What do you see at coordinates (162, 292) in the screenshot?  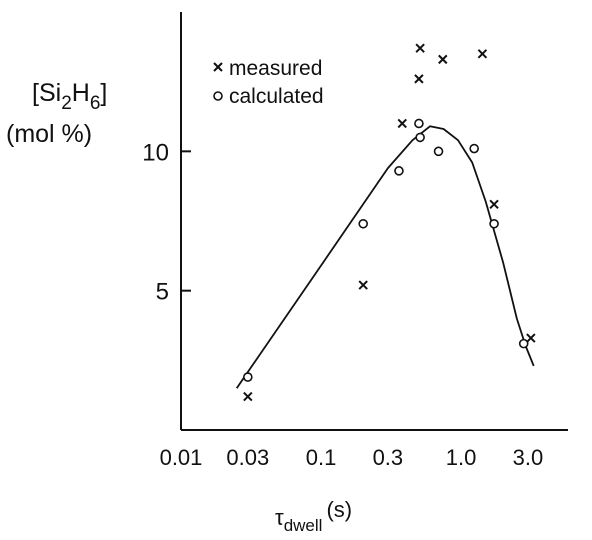 I see `y-tick-label: 5` at bounding box center [162, 292].